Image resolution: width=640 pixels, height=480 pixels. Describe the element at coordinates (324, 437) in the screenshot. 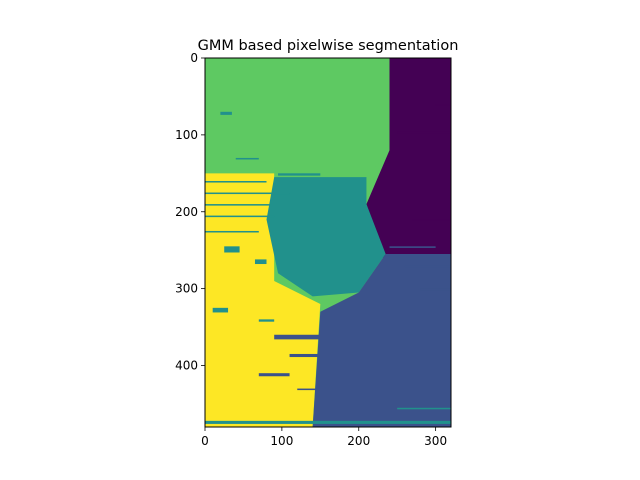

I see `x-axis: 0 100 200 300` at that location.